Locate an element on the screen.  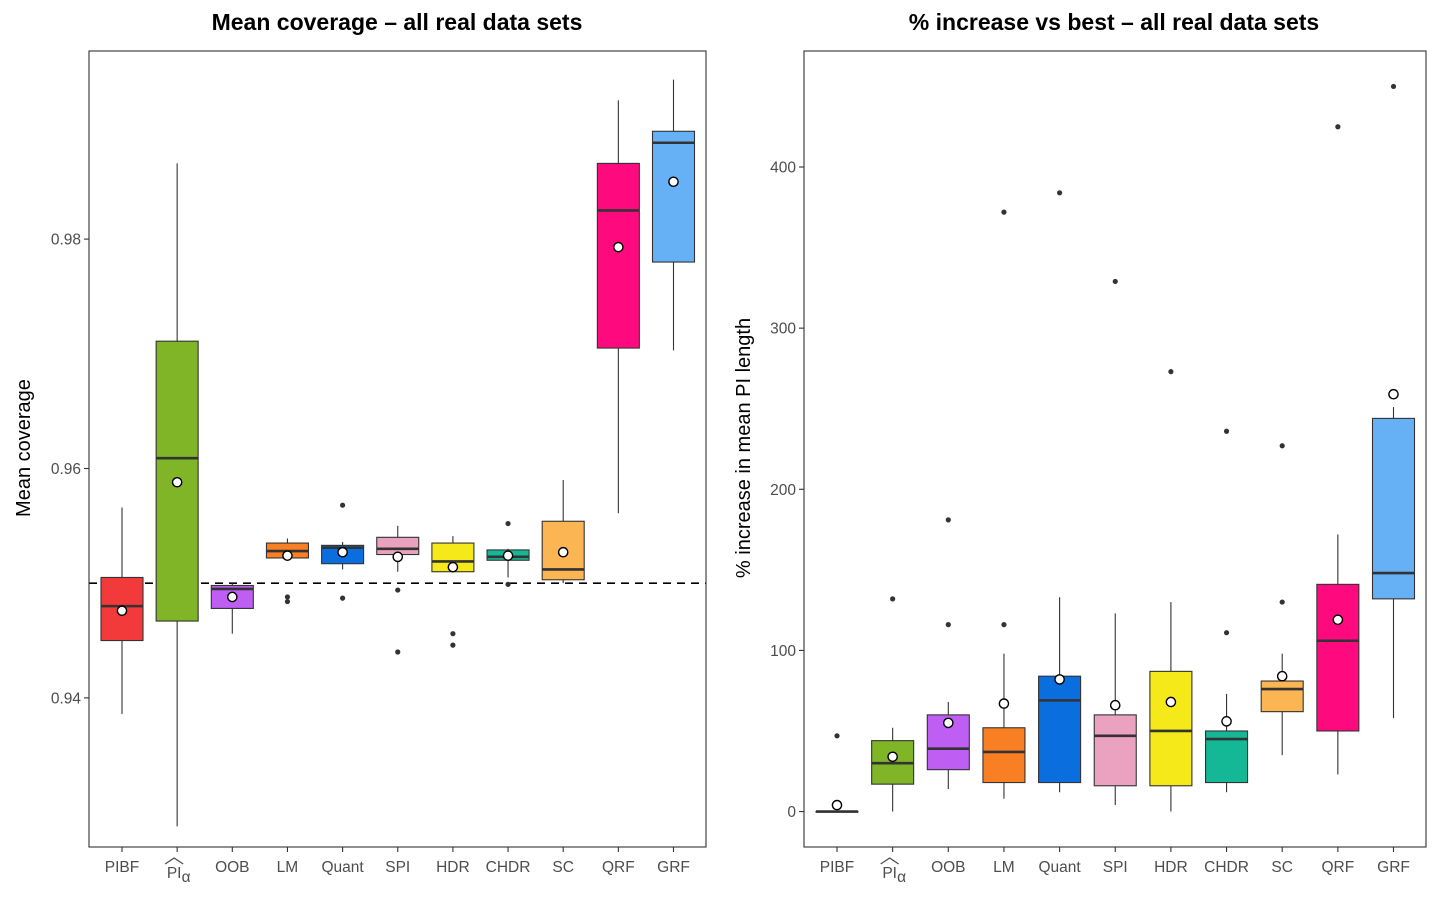
y-axis-label: Mean coverage is located at coordinates (24, 448).